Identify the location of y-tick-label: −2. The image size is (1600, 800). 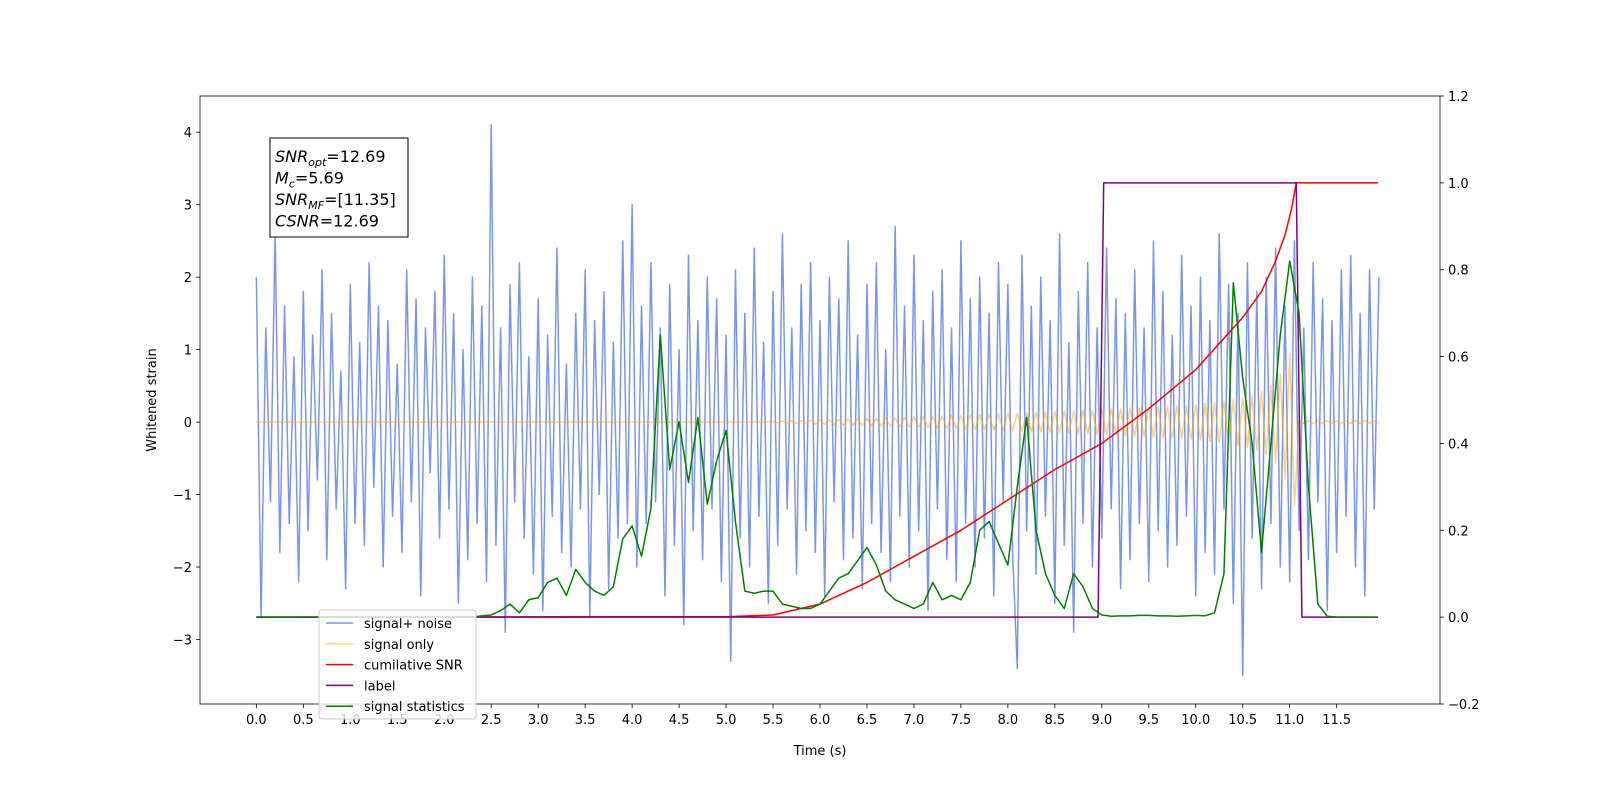
(182, 568).